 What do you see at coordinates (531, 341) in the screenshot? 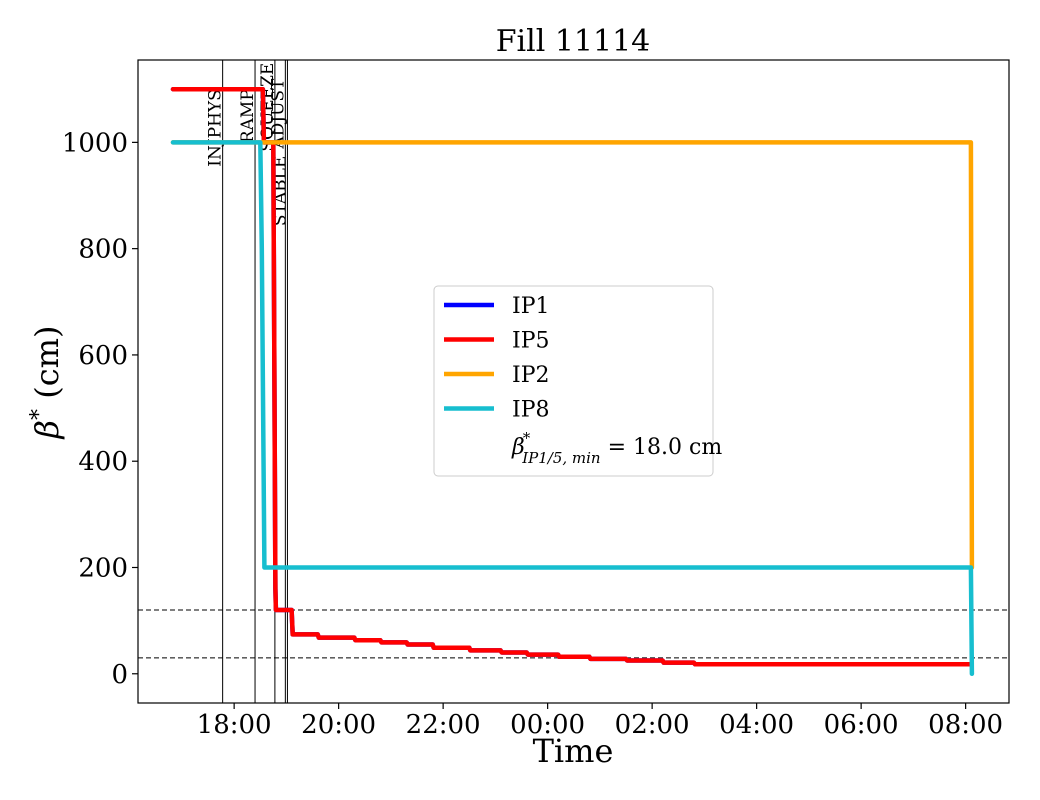
I see `legend-label-ip5: IP5` at bounding box center [531, 341].